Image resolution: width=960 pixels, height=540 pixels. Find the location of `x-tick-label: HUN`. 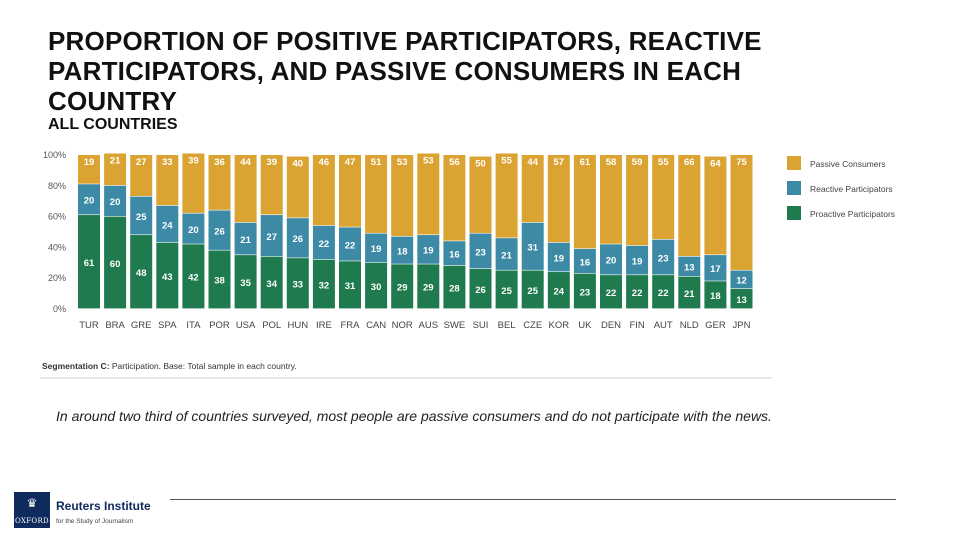

x-tick-label: HUN is located at coordinates (298, 325).